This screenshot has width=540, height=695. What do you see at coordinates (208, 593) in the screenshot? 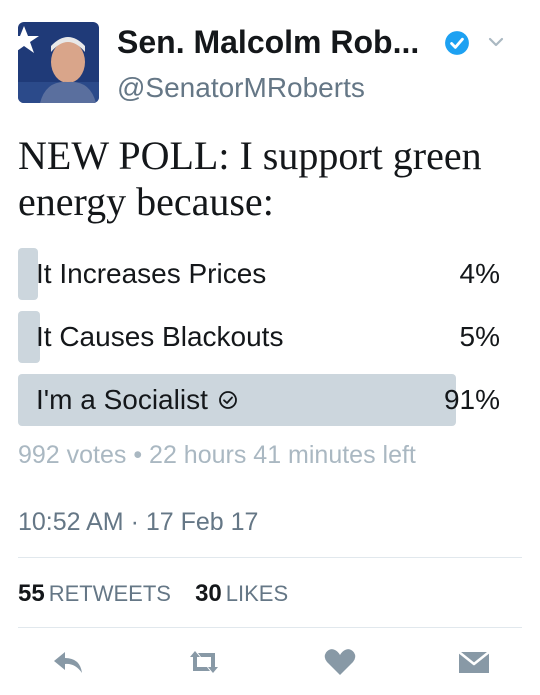
I see `likes-count: 30` at bounding box center [208, 593].